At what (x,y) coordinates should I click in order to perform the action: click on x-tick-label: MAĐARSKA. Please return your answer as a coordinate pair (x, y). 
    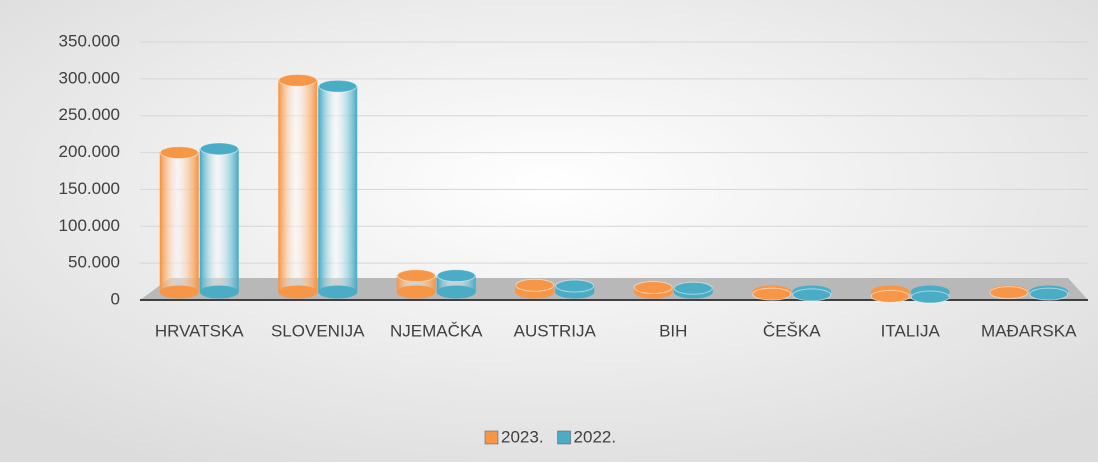
    Looking at the image, I should click on (1029, 330).